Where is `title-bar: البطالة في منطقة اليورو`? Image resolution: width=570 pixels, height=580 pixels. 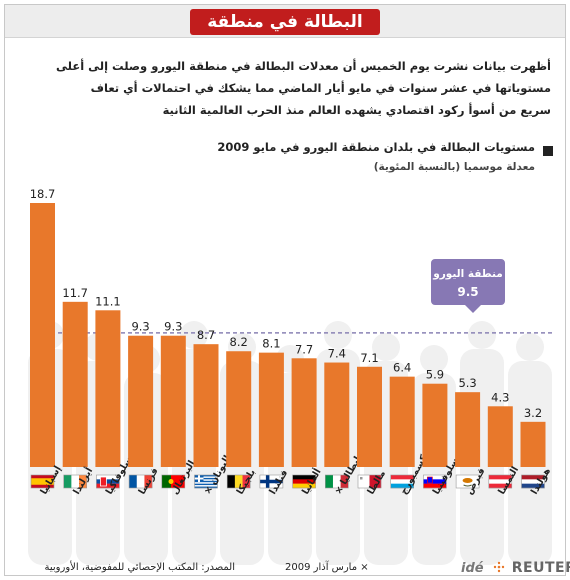
title-bar: البطالة في منطقة اليورو is located at coordinates (285, 31).